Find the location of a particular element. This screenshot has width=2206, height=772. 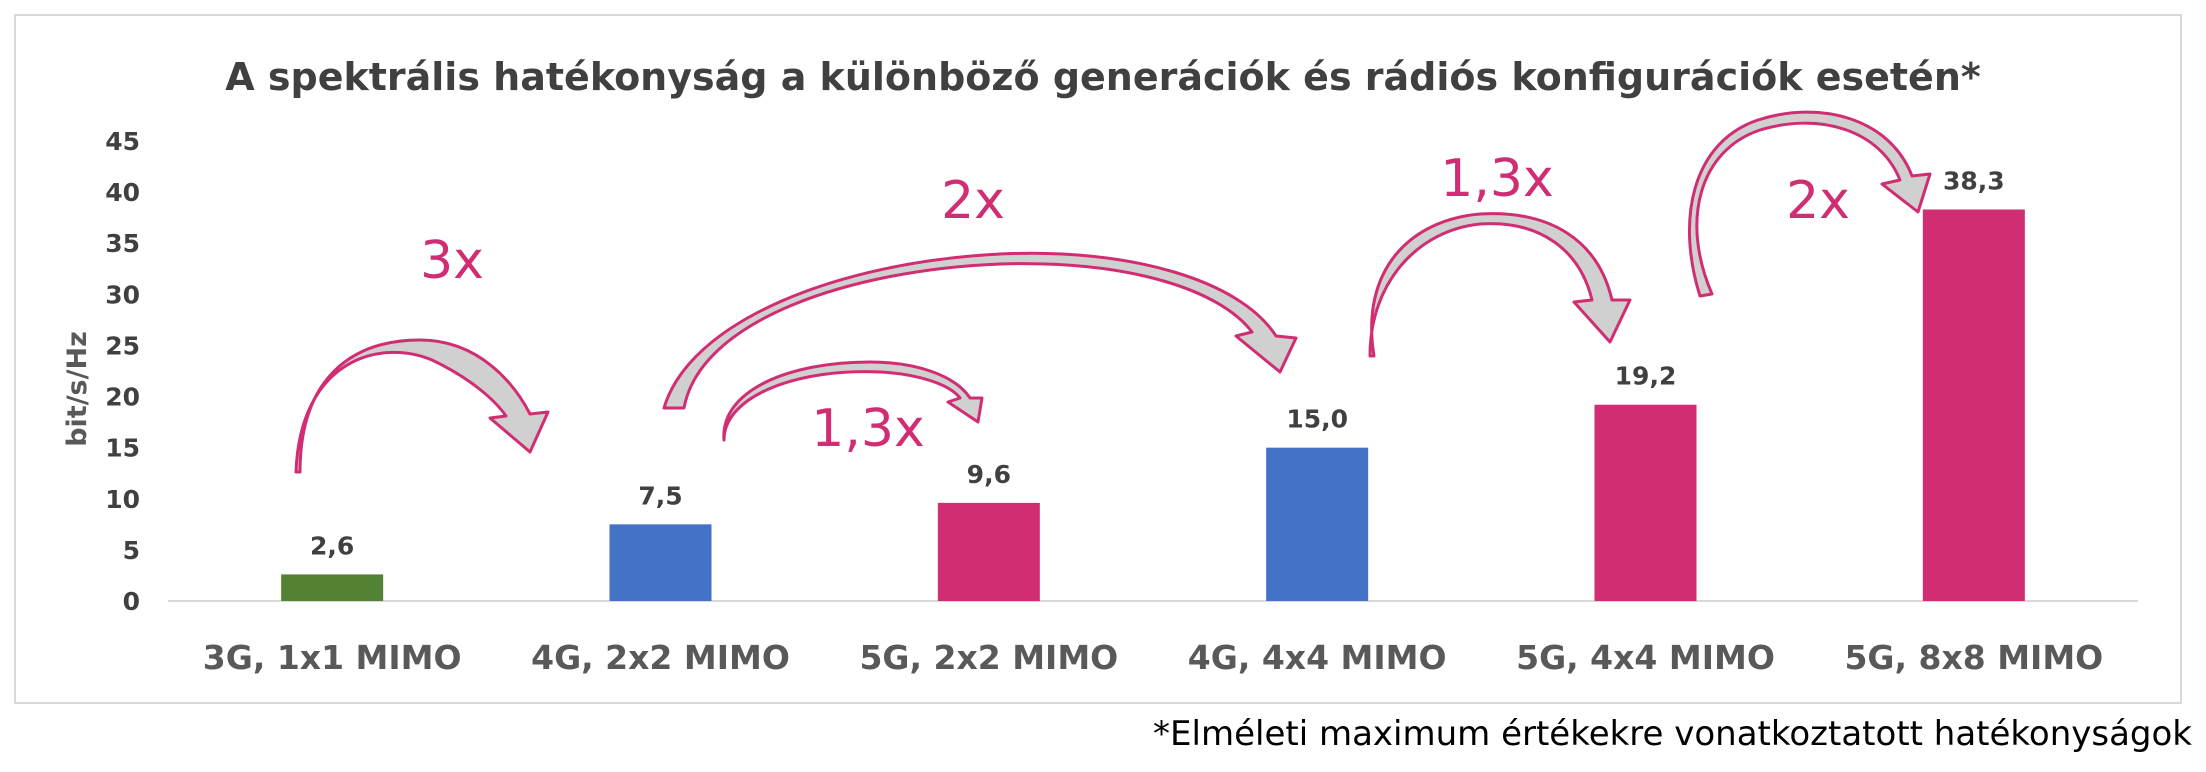

y-tick-label: 0 is located at coordinates (131, 601).